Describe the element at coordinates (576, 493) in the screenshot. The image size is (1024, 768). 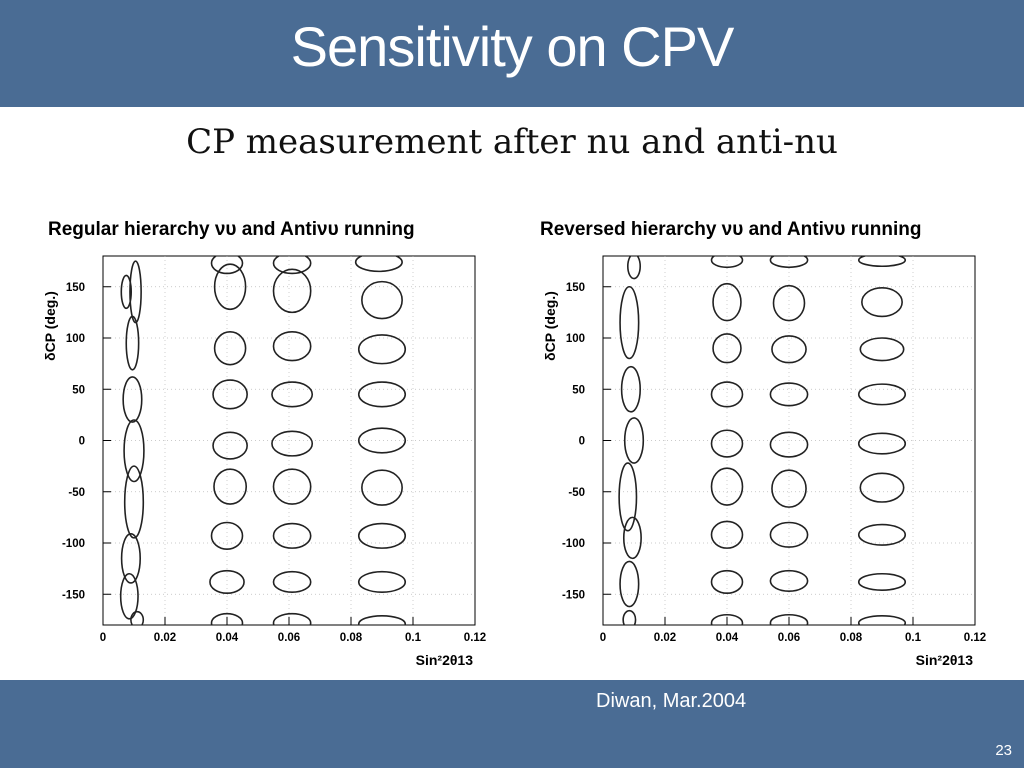
I see `y-tick-label: -50` at that location.